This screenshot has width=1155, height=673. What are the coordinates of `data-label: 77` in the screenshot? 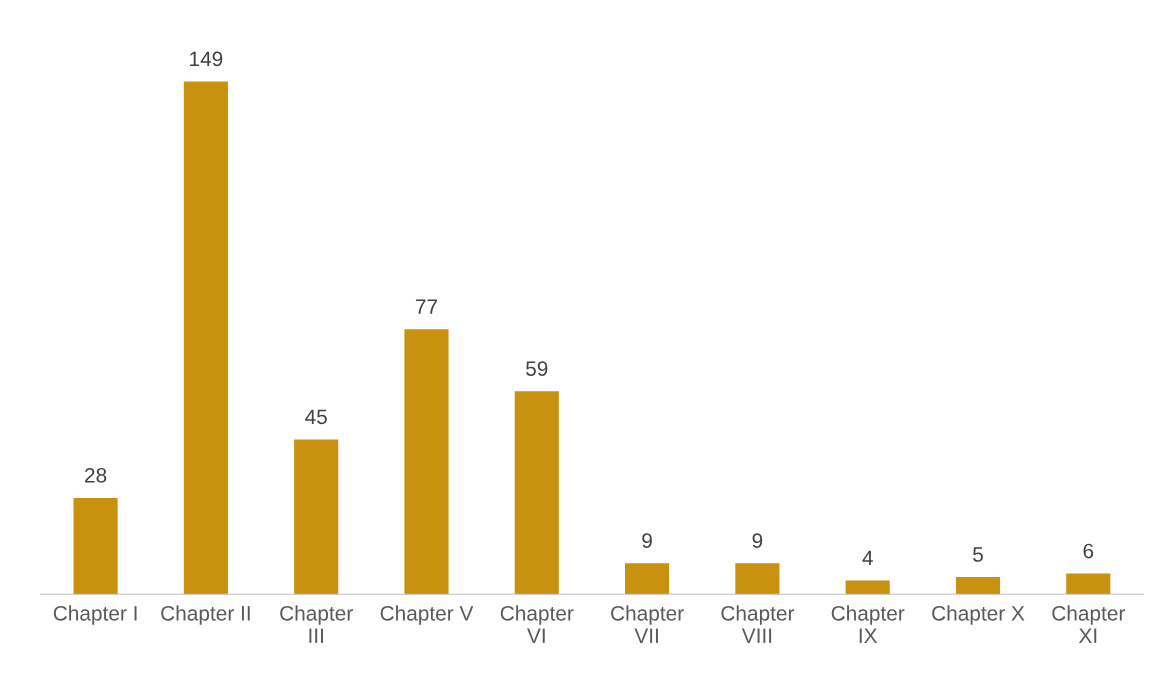 It's located at (426, 306).